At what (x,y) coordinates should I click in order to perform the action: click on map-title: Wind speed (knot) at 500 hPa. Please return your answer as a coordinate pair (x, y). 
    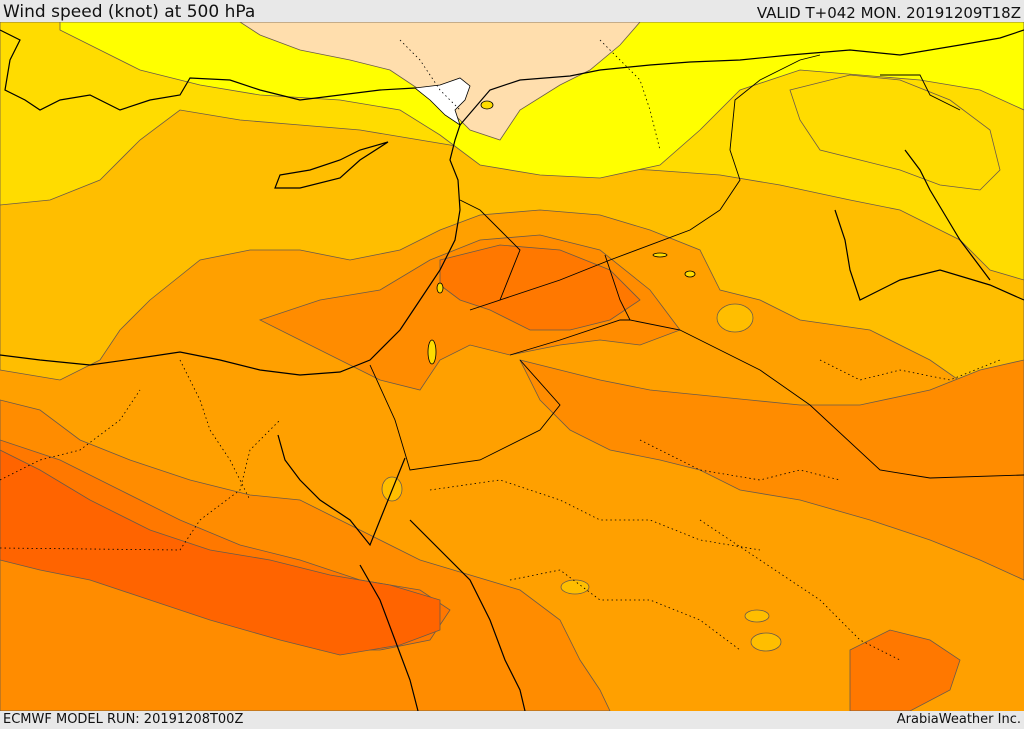
    Looking at the image, I should click on (129, 12).